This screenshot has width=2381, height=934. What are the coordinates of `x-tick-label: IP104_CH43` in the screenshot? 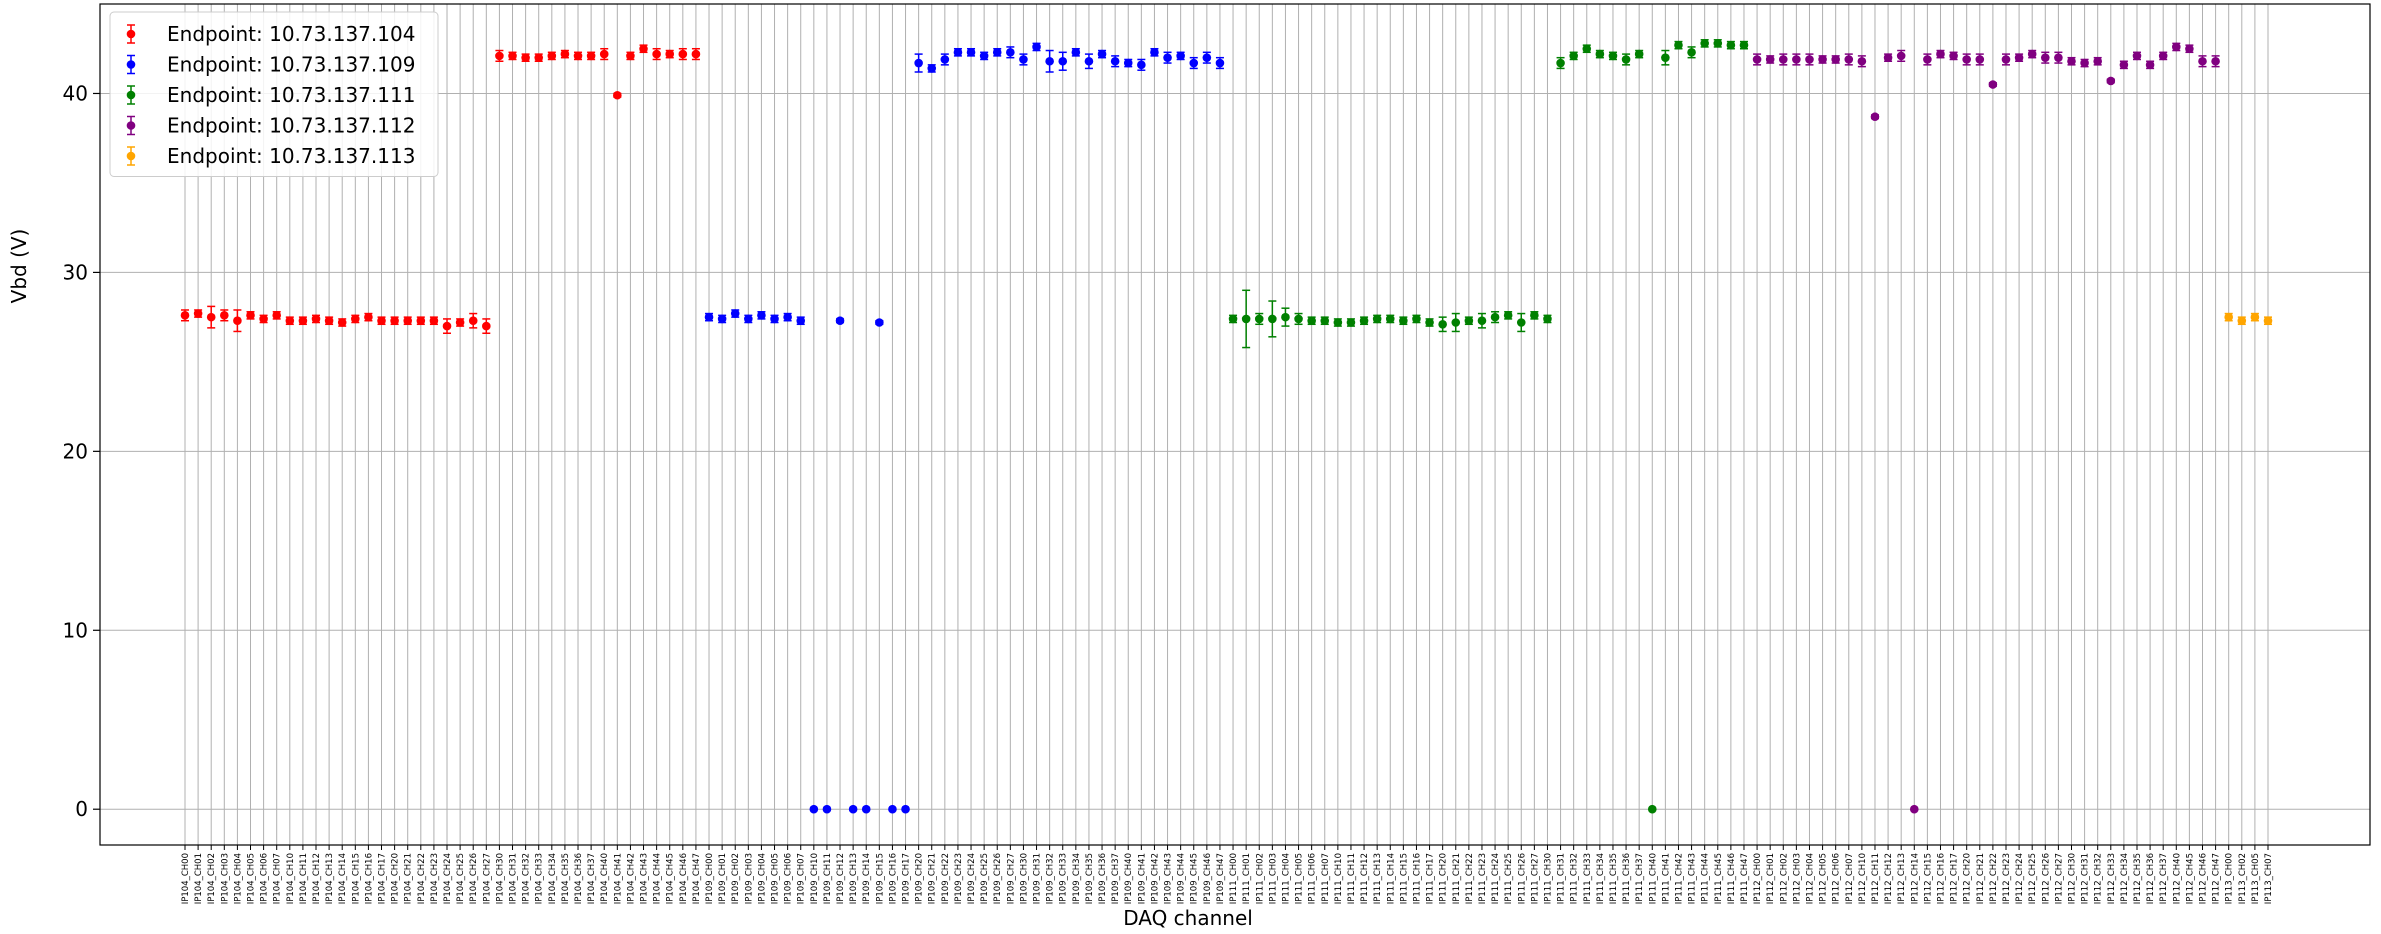 It's located at (645, 878).